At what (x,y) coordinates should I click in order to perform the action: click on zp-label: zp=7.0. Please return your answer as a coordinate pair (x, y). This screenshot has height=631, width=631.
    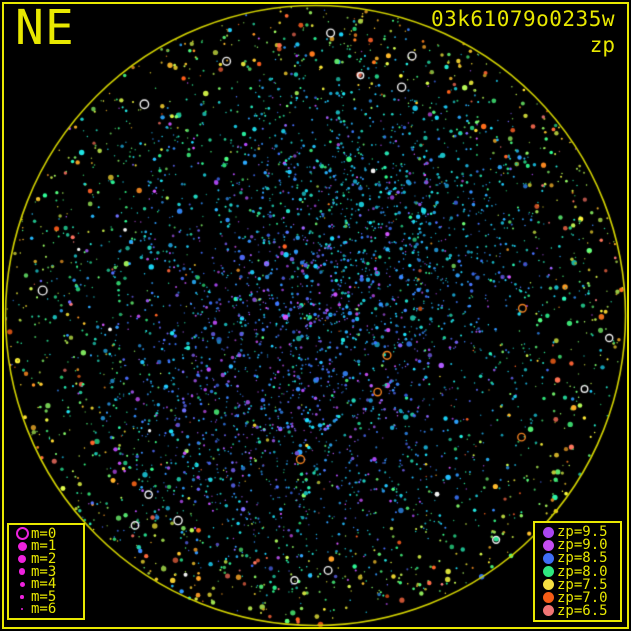
    Looking at the image, I should click on (582, 597).